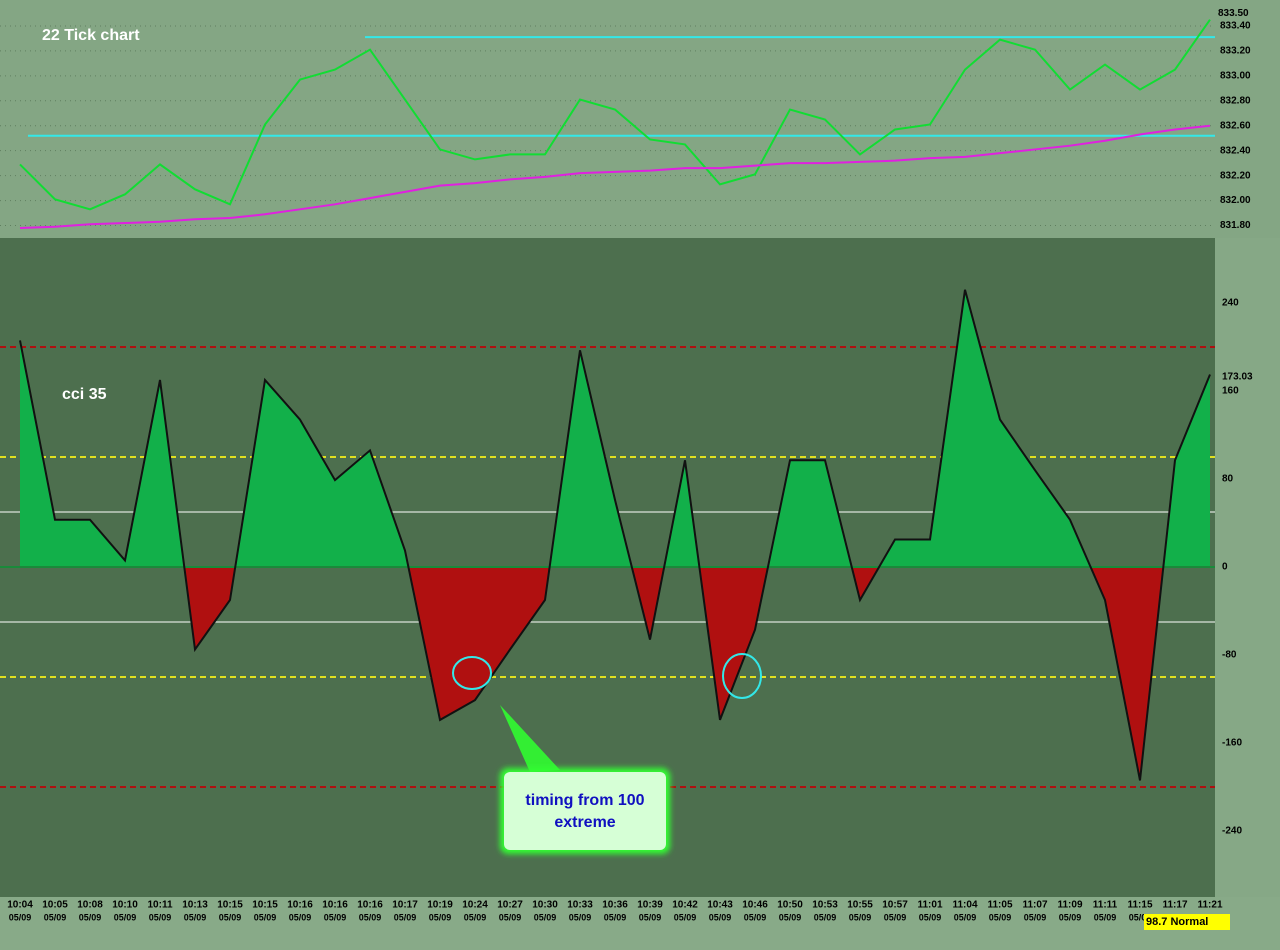 This screenshot has height=950, width=1280. I want to click on status-text: 98.7 Normal, so click(1177, 922).